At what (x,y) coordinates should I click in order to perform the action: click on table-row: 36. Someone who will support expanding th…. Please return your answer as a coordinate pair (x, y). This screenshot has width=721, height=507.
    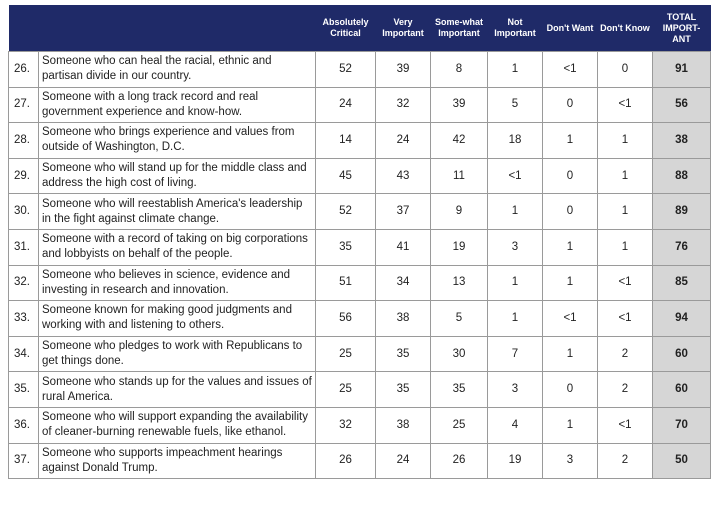
    Looking at the image, I should click on (359, 425).